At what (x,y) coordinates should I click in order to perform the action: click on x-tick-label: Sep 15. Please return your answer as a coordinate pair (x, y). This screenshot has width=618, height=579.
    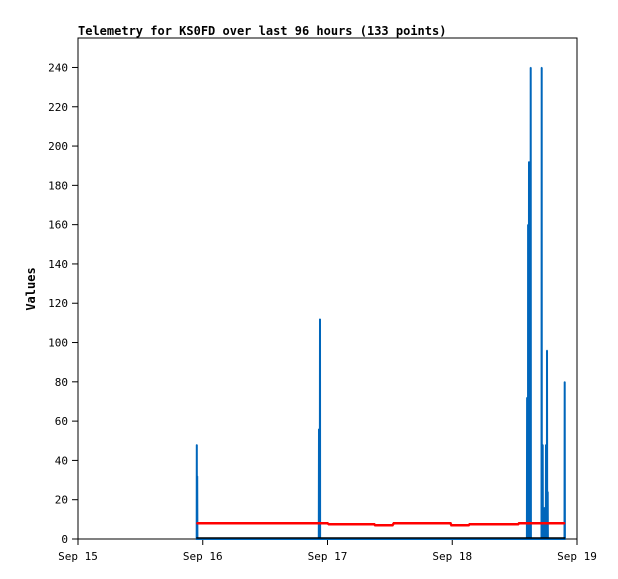
    Looking at the image, I should click on (78, 556).